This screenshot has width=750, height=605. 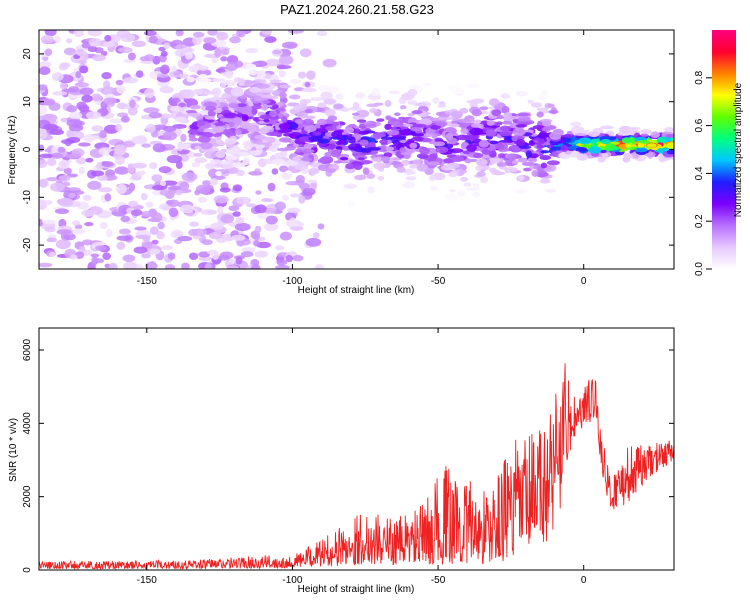 I want to click on x-tick-label: -100, so click(x=292, y=281).